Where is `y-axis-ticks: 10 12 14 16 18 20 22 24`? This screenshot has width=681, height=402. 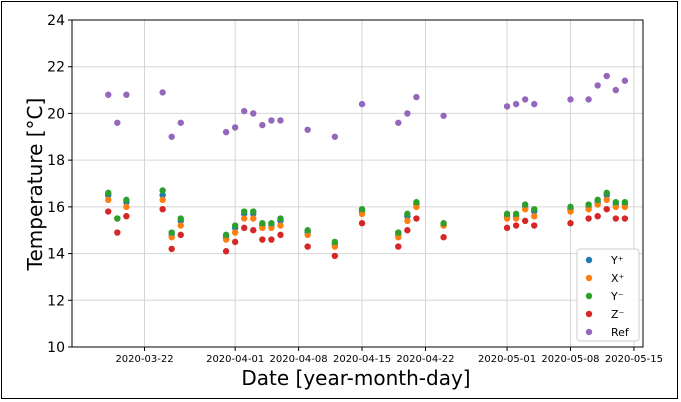
y-axis-ticks: 10 12 14 16 18 20 22 24 is located at coordinates (59, 184).